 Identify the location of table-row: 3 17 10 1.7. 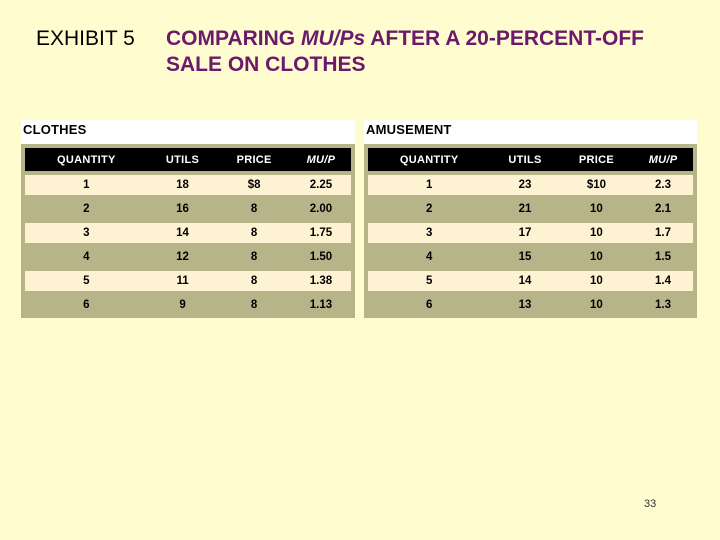
(530, 233).